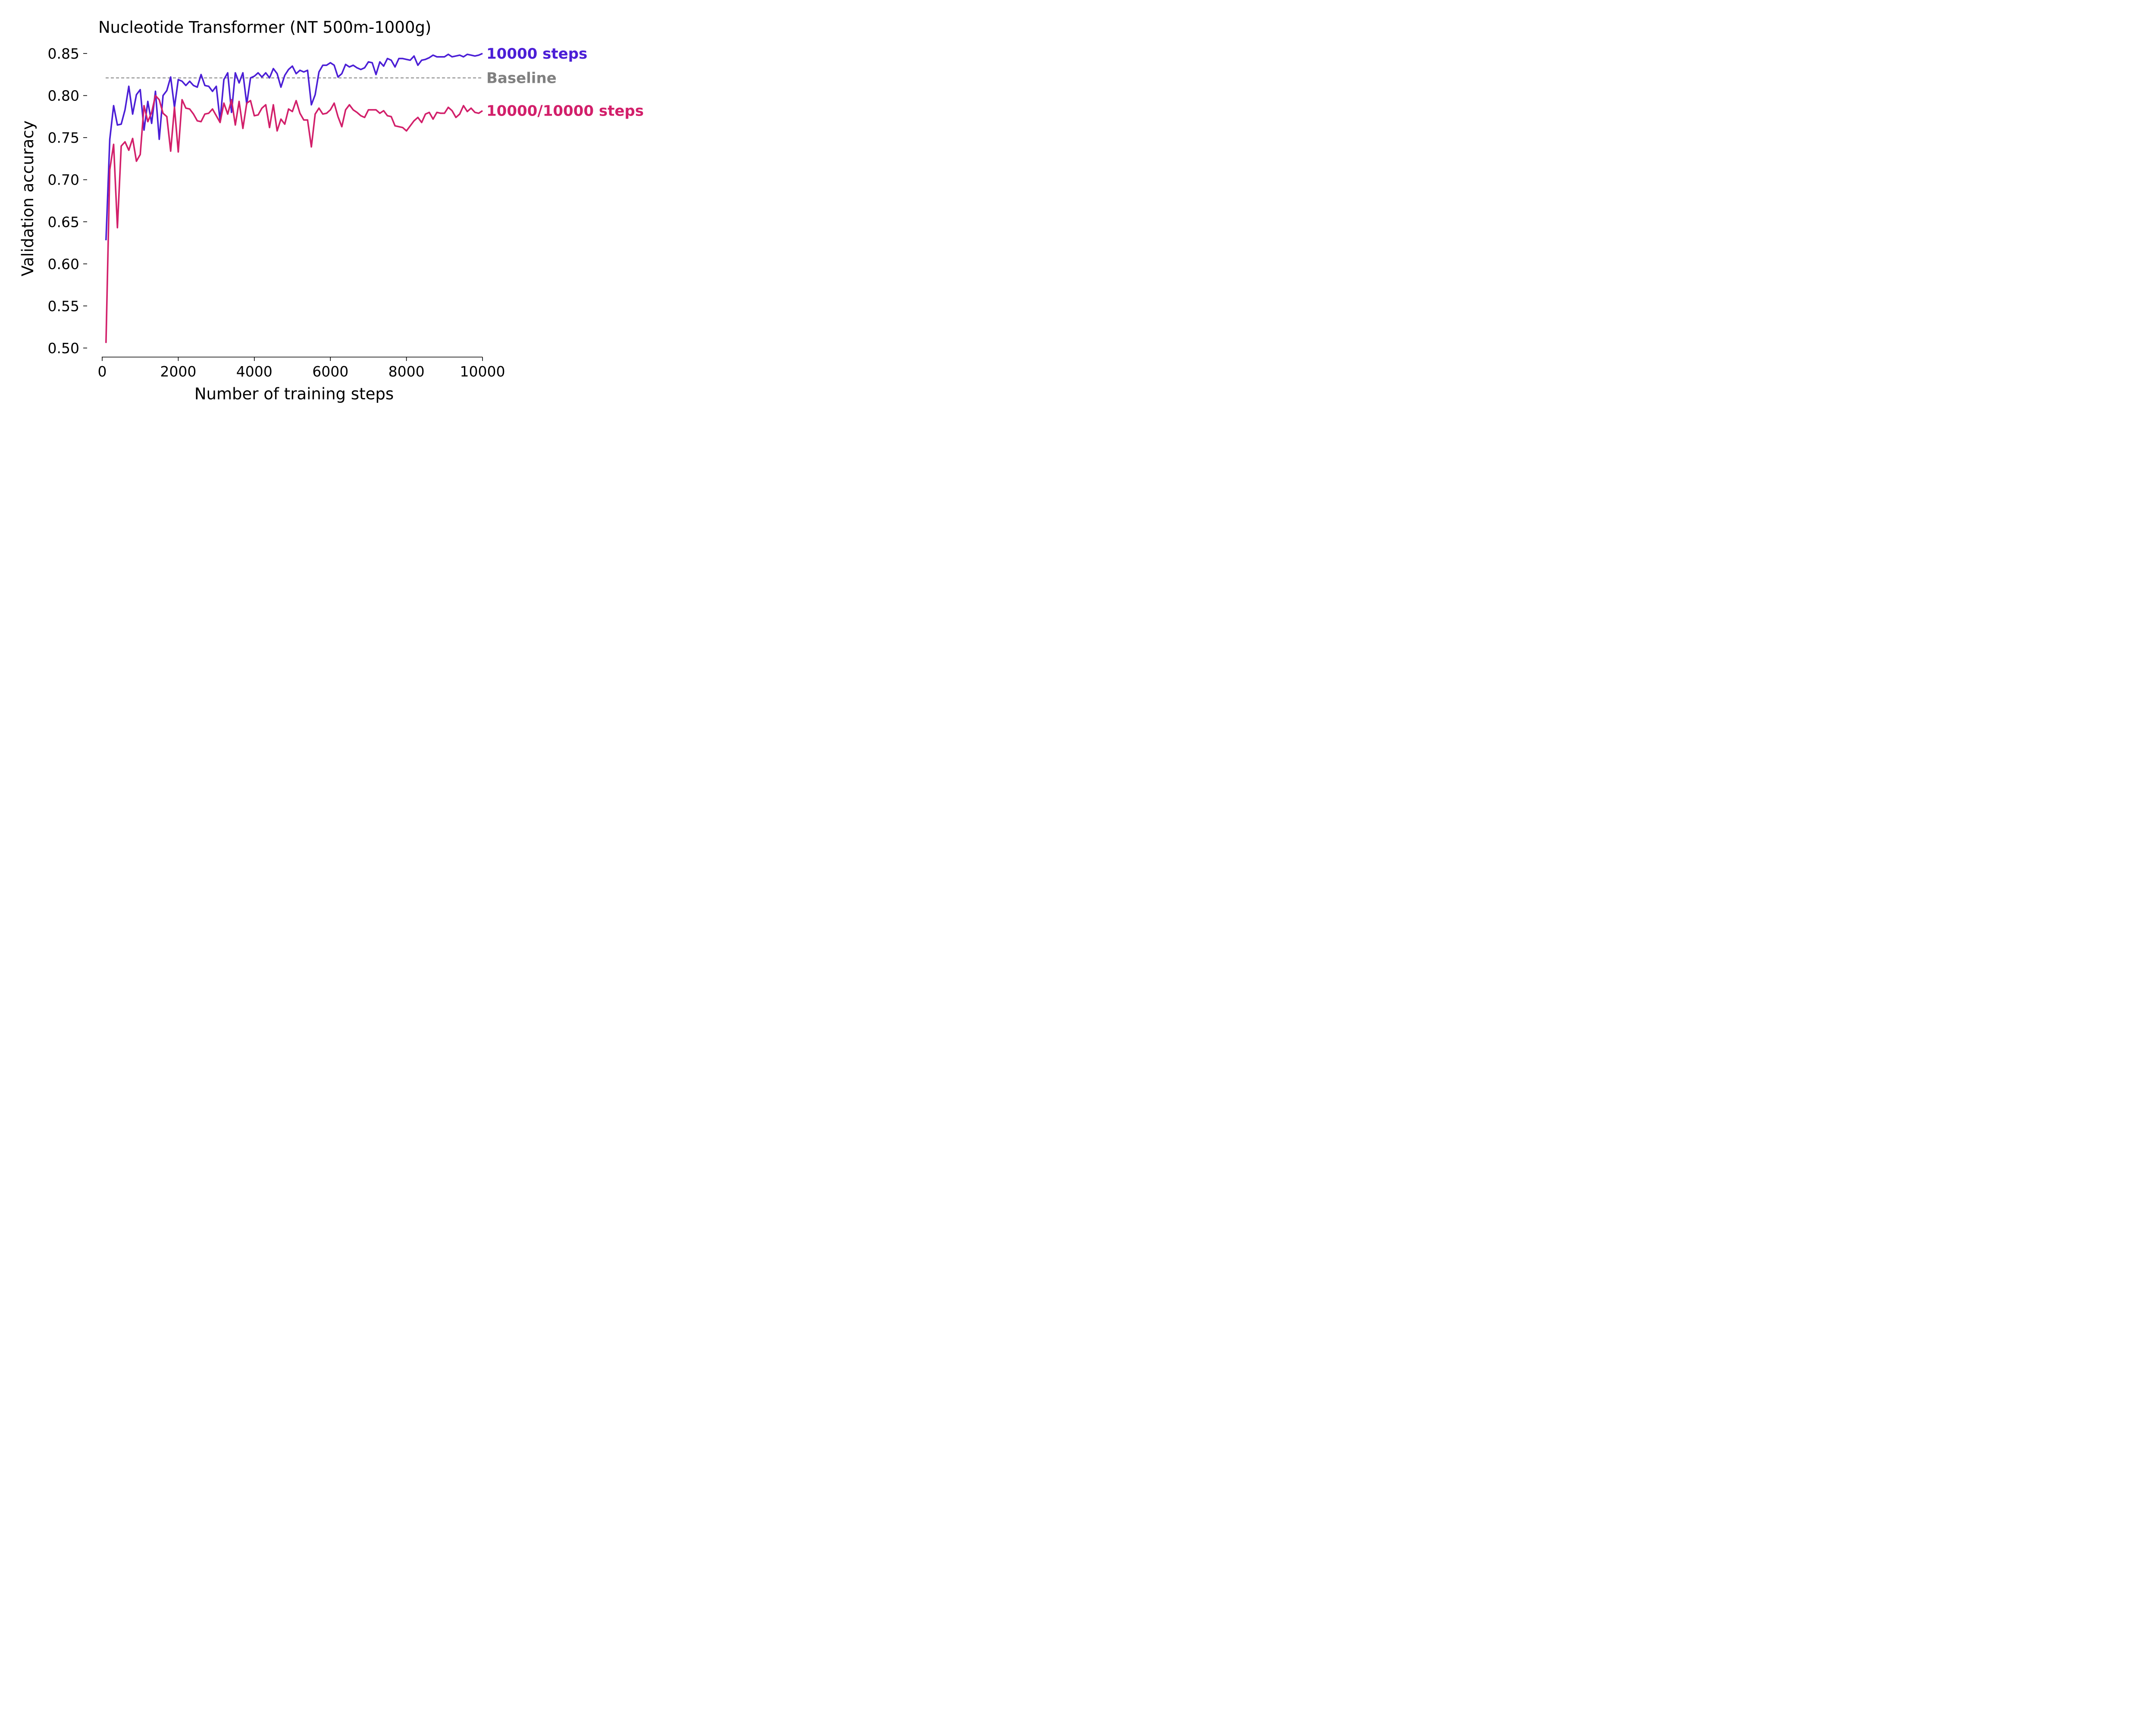 The width and height of the screenshot is (2156, 1725). What do you see at coordinates (102, 372) in the screenshot?
I see `x-tick-label: 0` at bounding box center [102, 372].